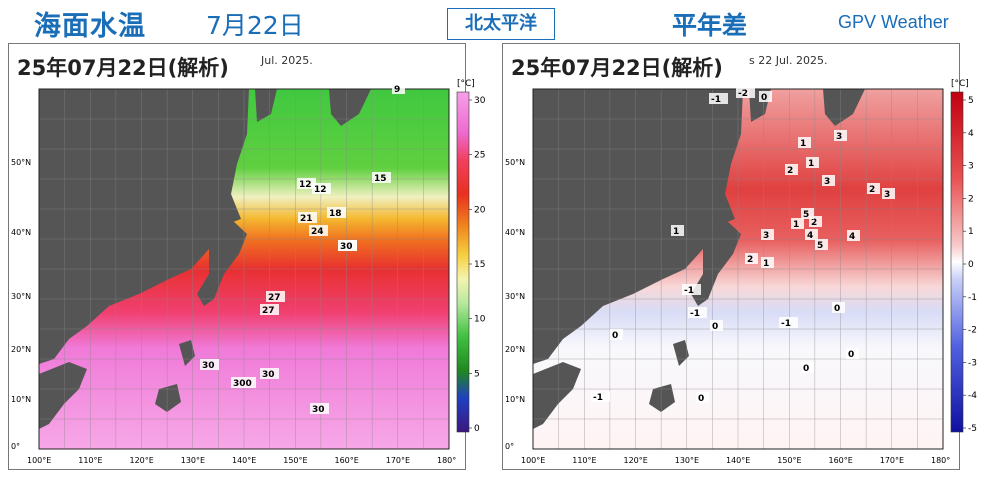 This screenshot has height=483, width=998. I want to click on region-button: 北太平洋, so click(501, 24).